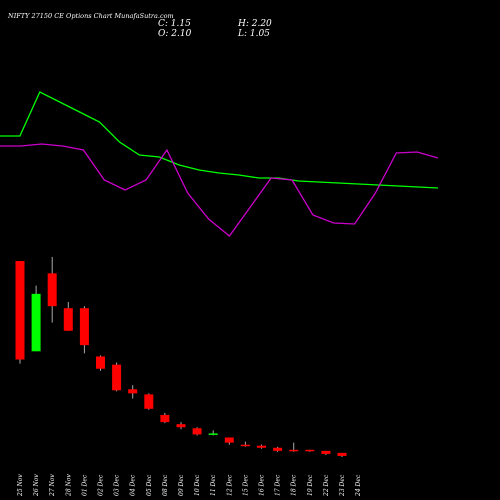  I want to click on x-tick-label: 26 Nov, so click(36, 485).